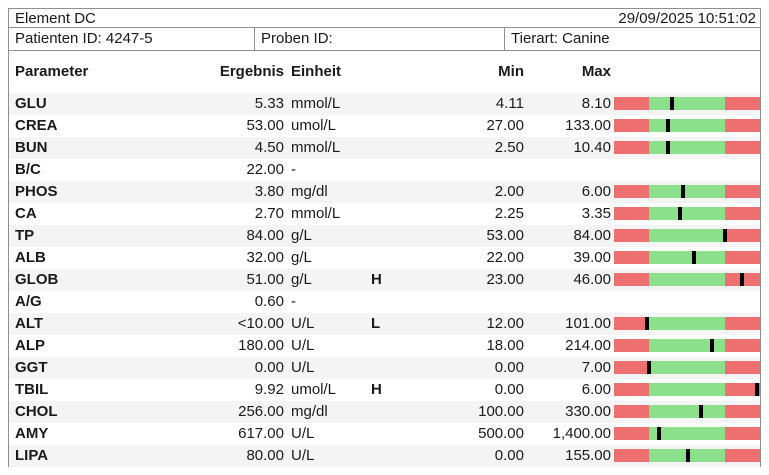 This screenshot has height=475, width=769. I want to click on flag-indicator: L, so click(376, 323).